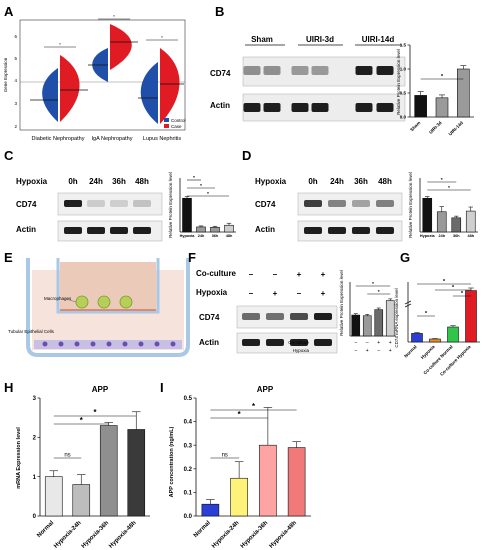  I want to click on chart-title: APP, so click(265, 389).